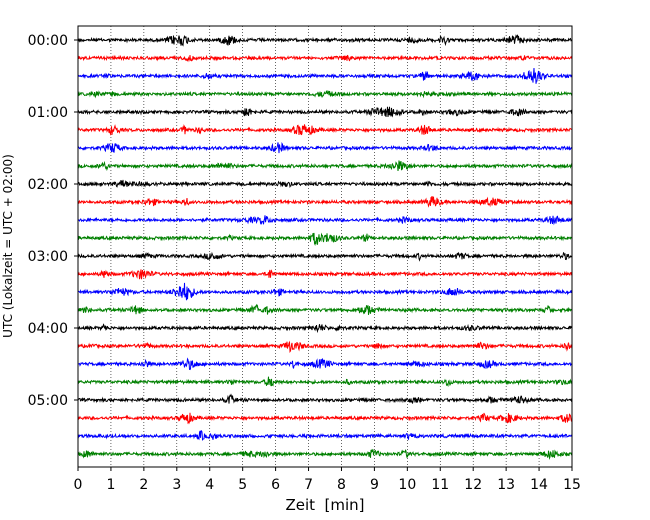 This screenshot has height=520, width=650. I want to click on x-tick-label: 3, so click(176, 485).